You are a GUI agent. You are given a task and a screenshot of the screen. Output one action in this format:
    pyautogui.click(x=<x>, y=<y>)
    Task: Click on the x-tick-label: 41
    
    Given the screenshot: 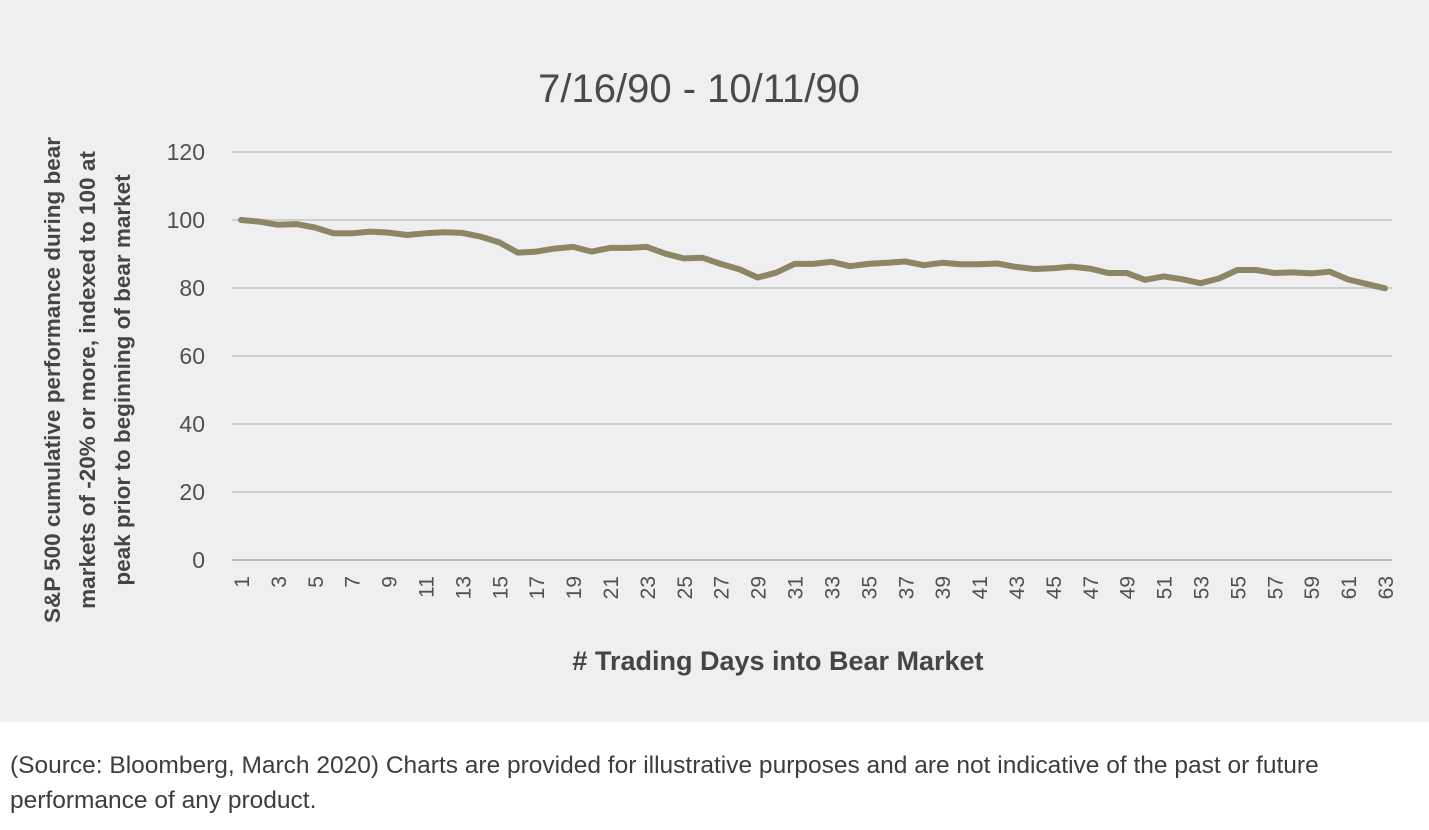 What is the action you would take?
    pyautogui.click(x=980, y=587)
    